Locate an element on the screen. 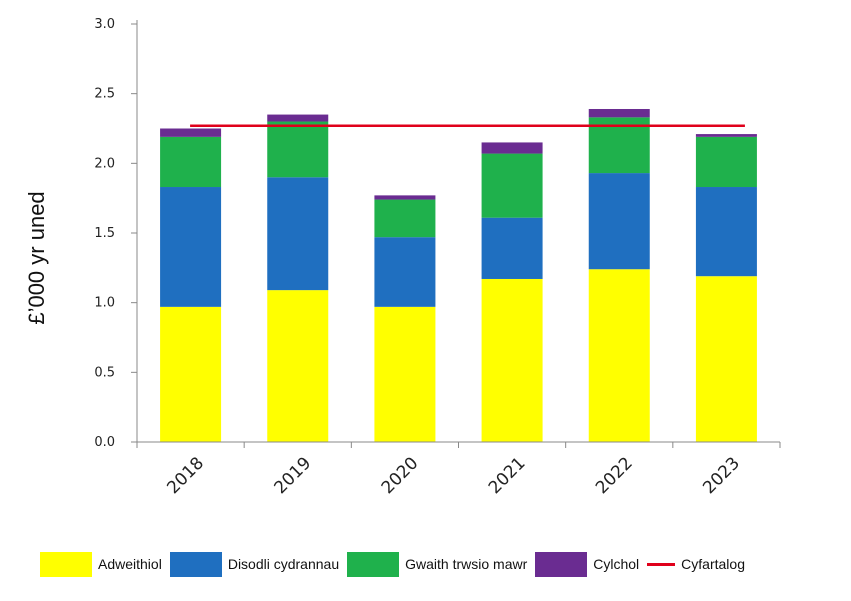  y-tick-label: 0.0 is located at coordinates (104, 442).